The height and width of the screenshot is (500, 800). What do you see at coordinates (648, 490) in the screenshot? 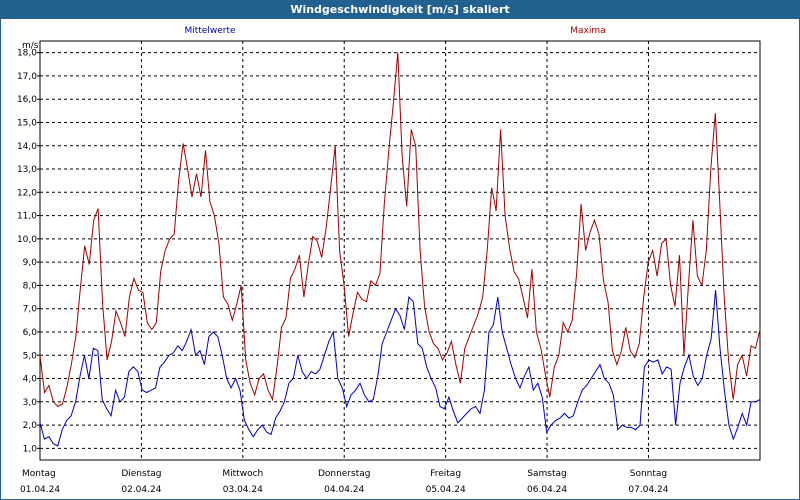
I see `x-date-label: 07.04.24` at bounding box center [648, 490].